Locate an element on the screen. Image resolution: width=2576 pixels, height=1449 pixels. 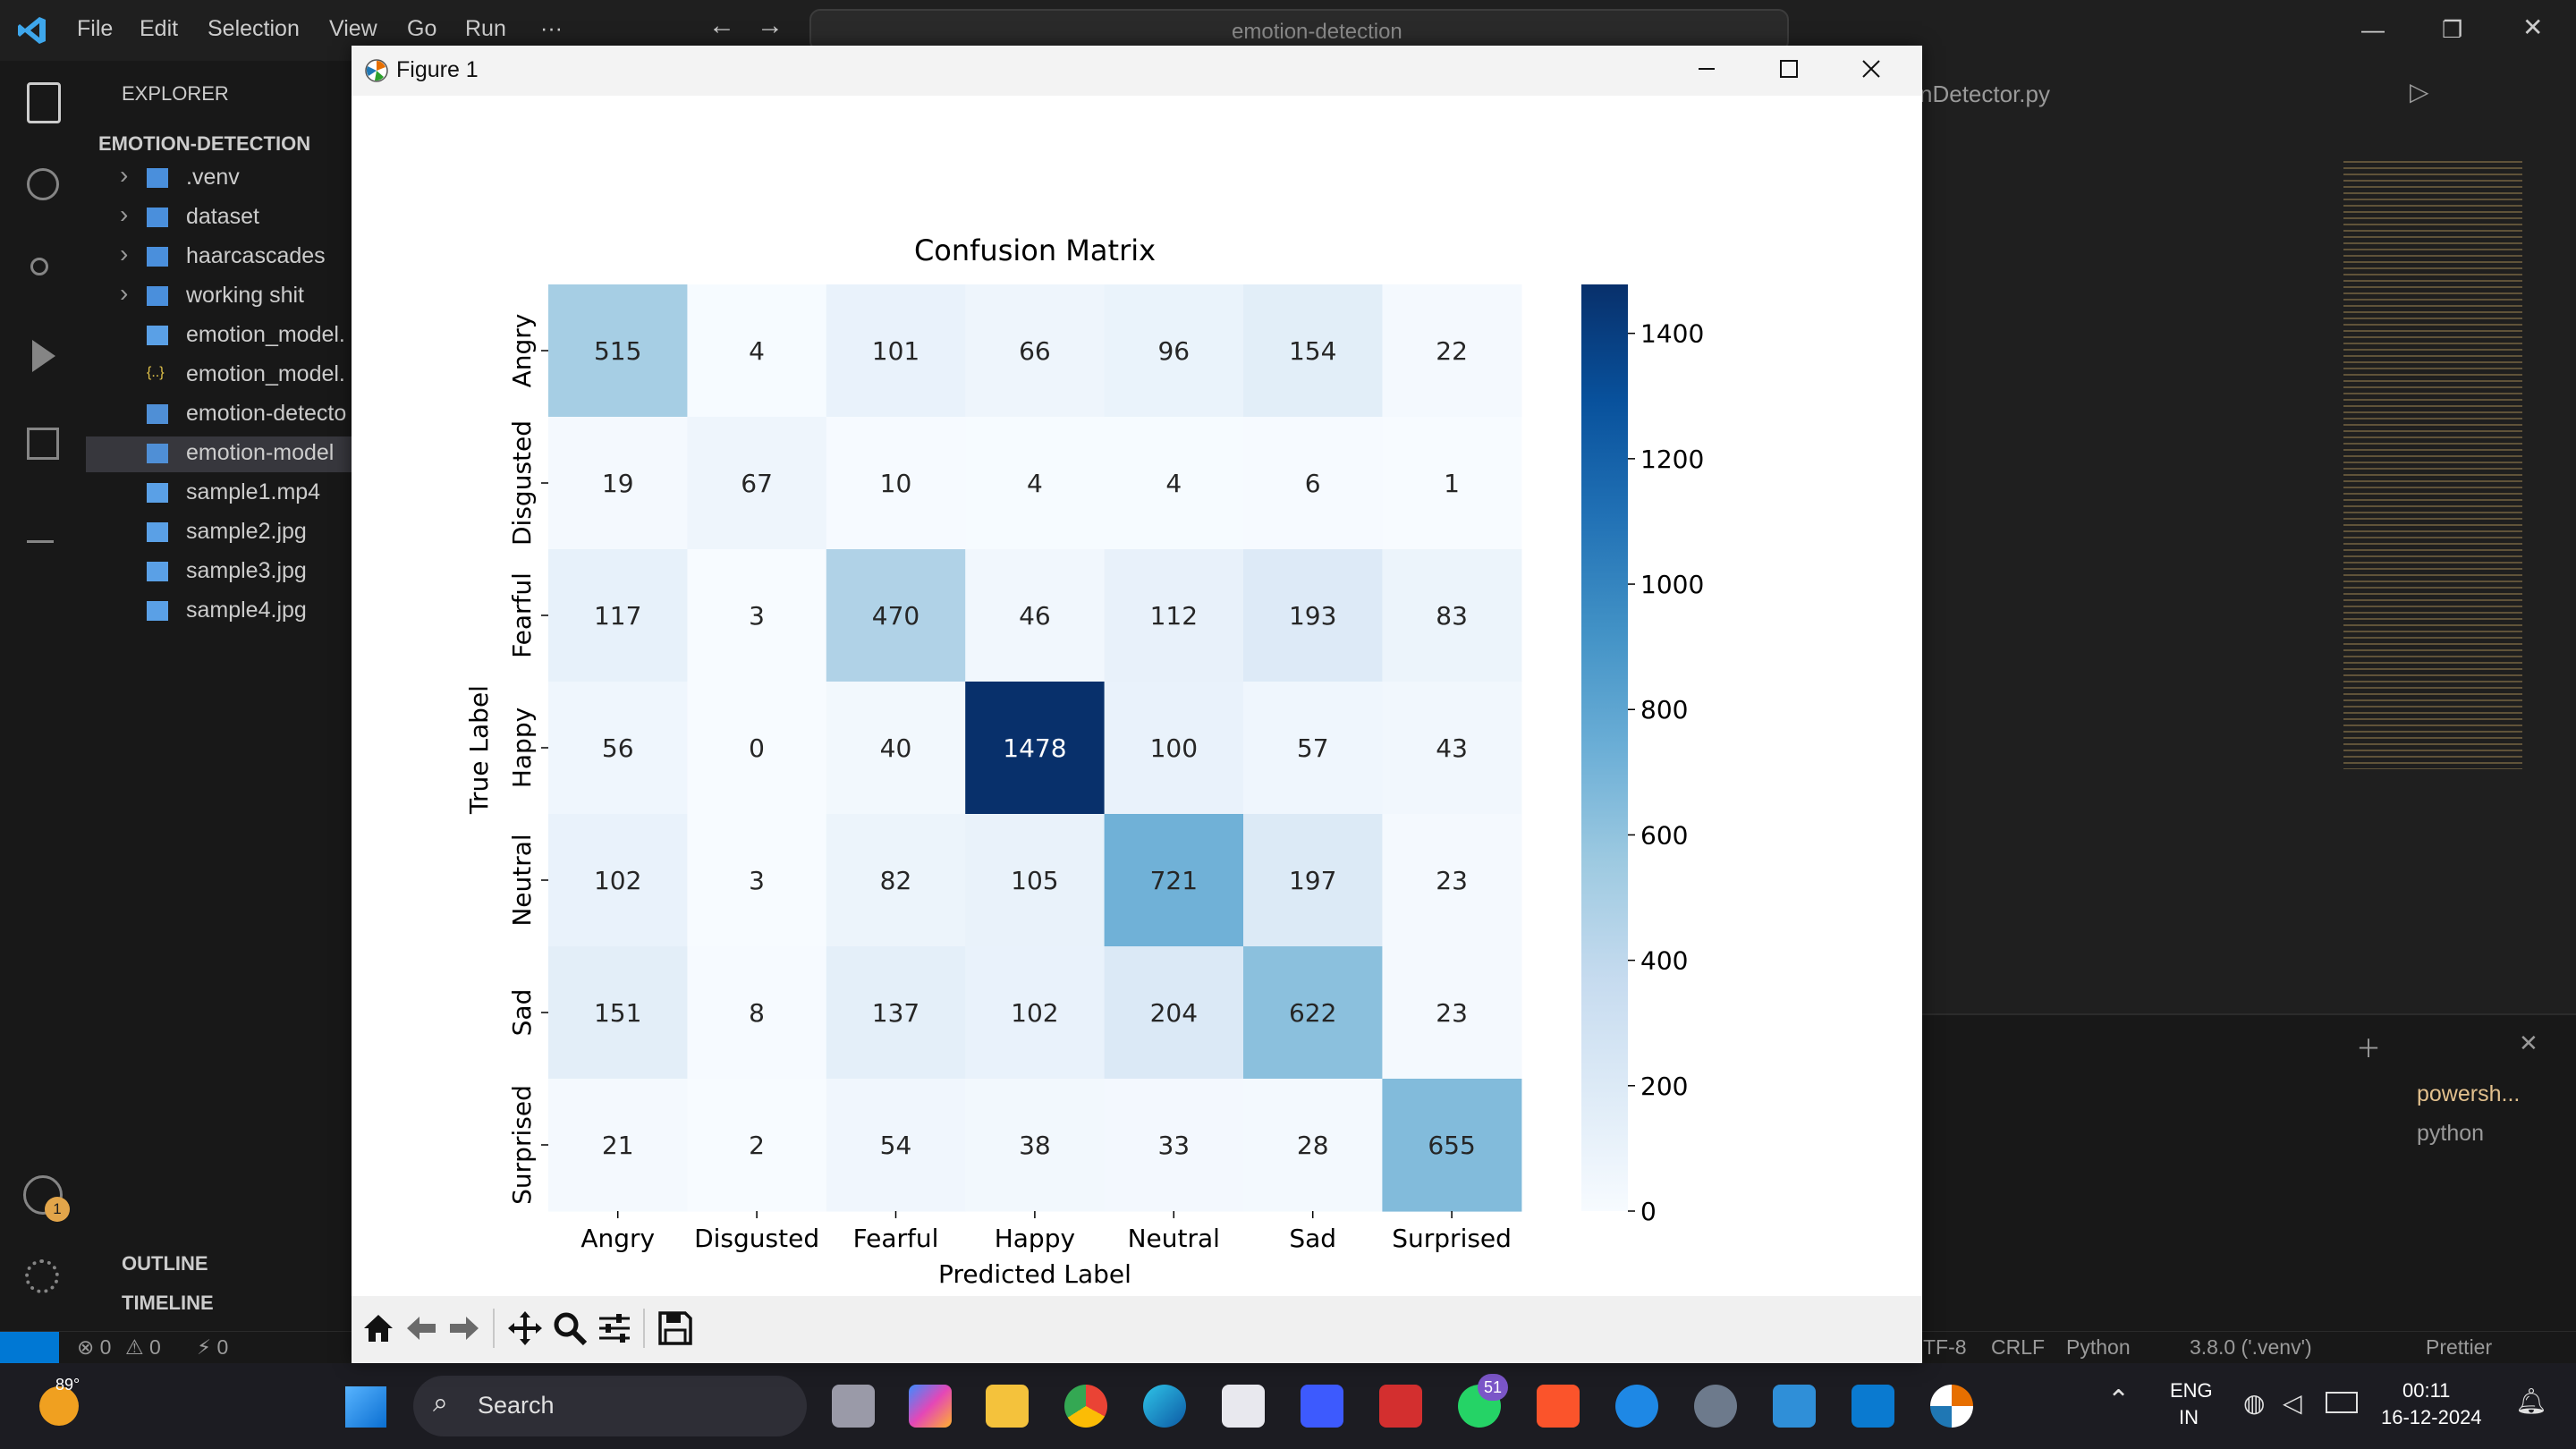
volume-icon: ◁ is located at coordinates (2292, 1403).